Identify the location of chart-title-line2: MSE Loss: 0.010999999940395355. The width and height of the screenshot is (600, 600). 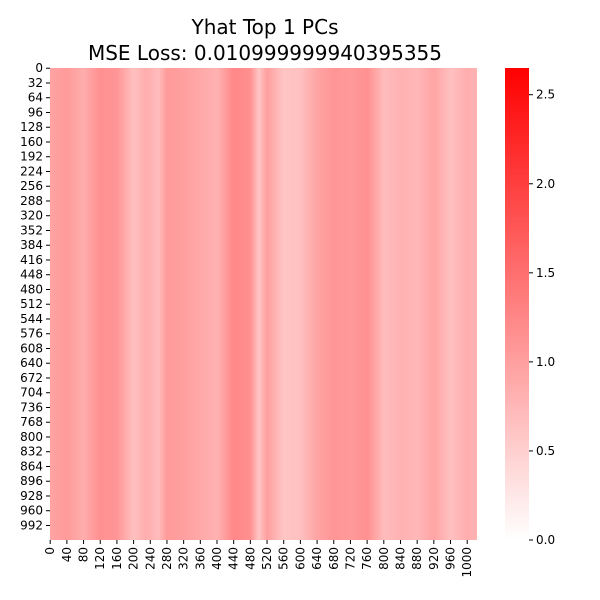
(265, 53).